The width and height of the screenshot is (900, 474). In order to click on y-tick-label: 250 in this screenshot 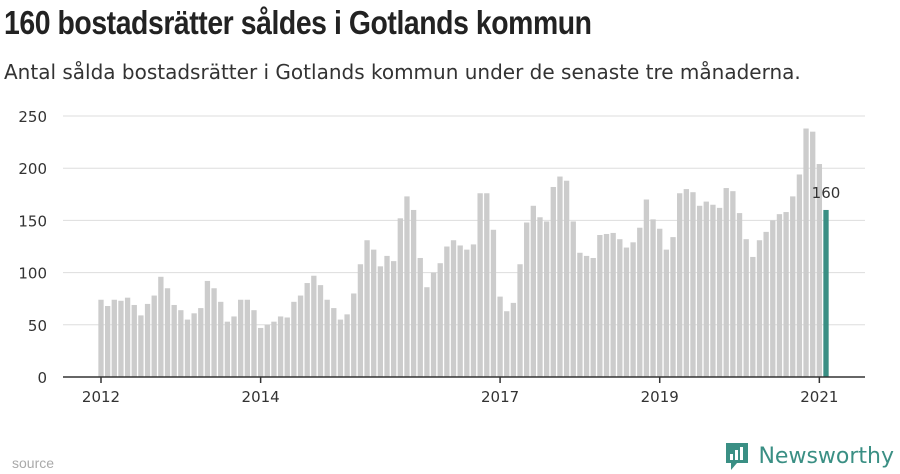, I will do `click(32, 117)`.